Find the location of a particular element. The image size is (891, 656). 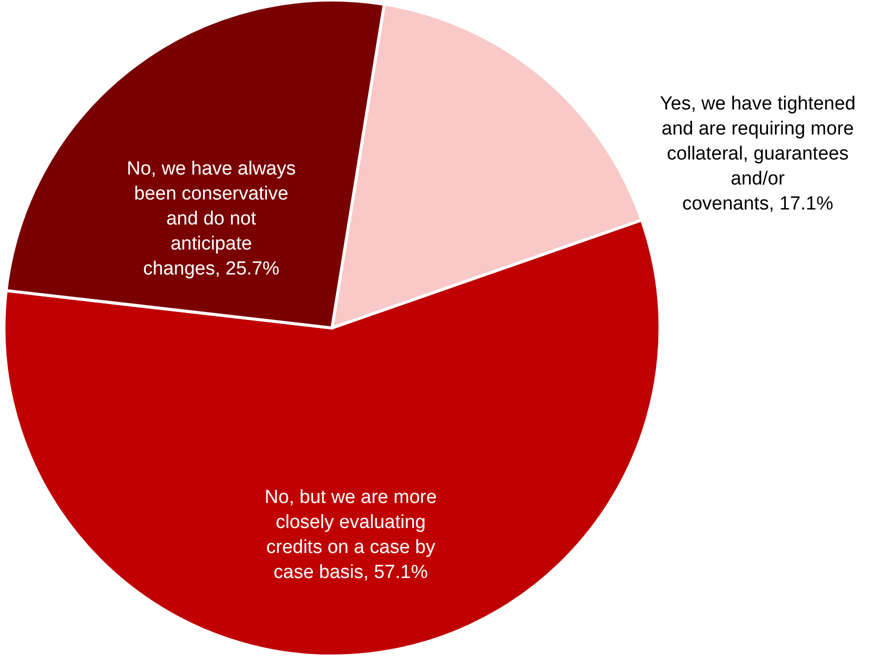

slice-label: No, but we are more closely evaluating credits on a case by case basis, 57.1% is located at coordinates (350, 534).